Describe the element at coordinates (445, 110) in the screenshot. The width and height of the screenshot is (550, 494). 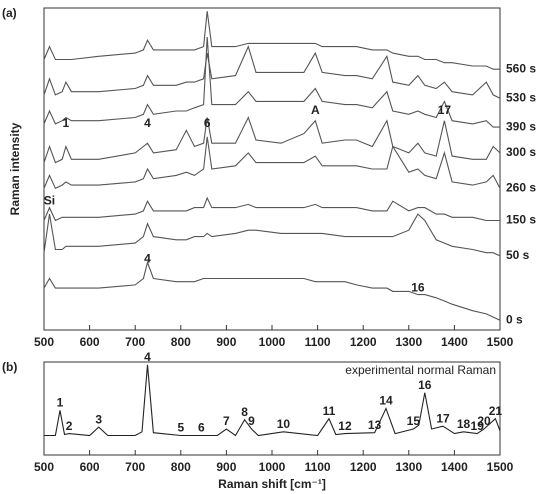
I see `peak-annotation: 17` at that location.